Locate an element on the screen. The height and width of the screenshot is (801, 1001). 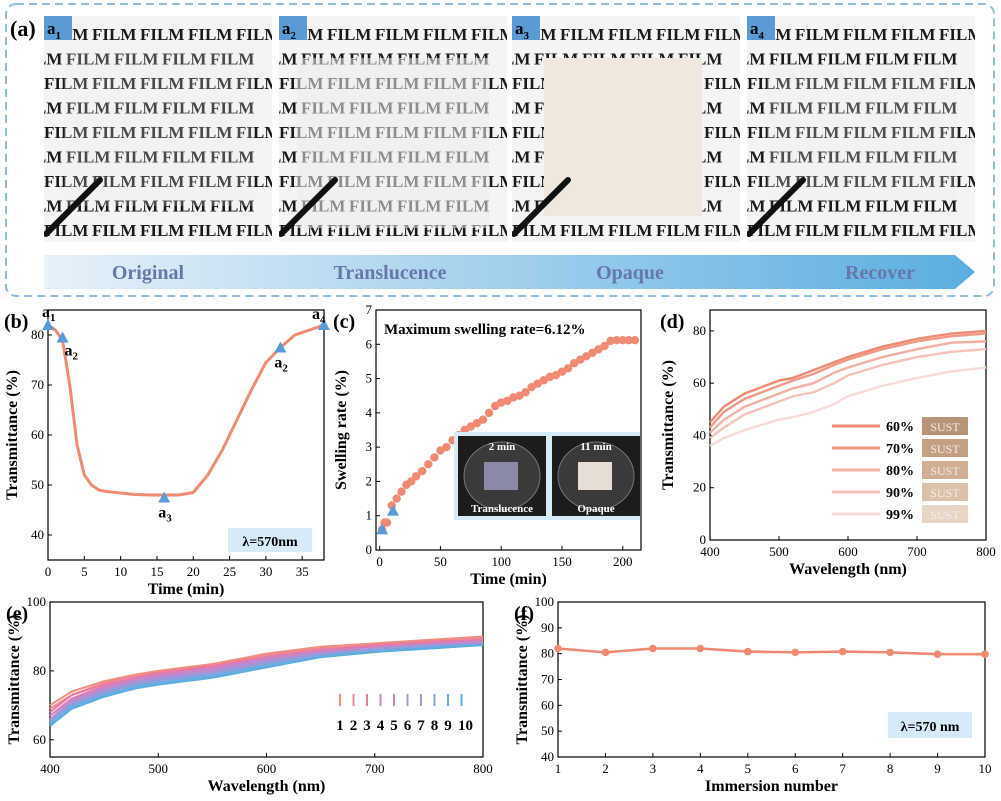
y-tick-label: 3 is located at coordinates (369, 446).